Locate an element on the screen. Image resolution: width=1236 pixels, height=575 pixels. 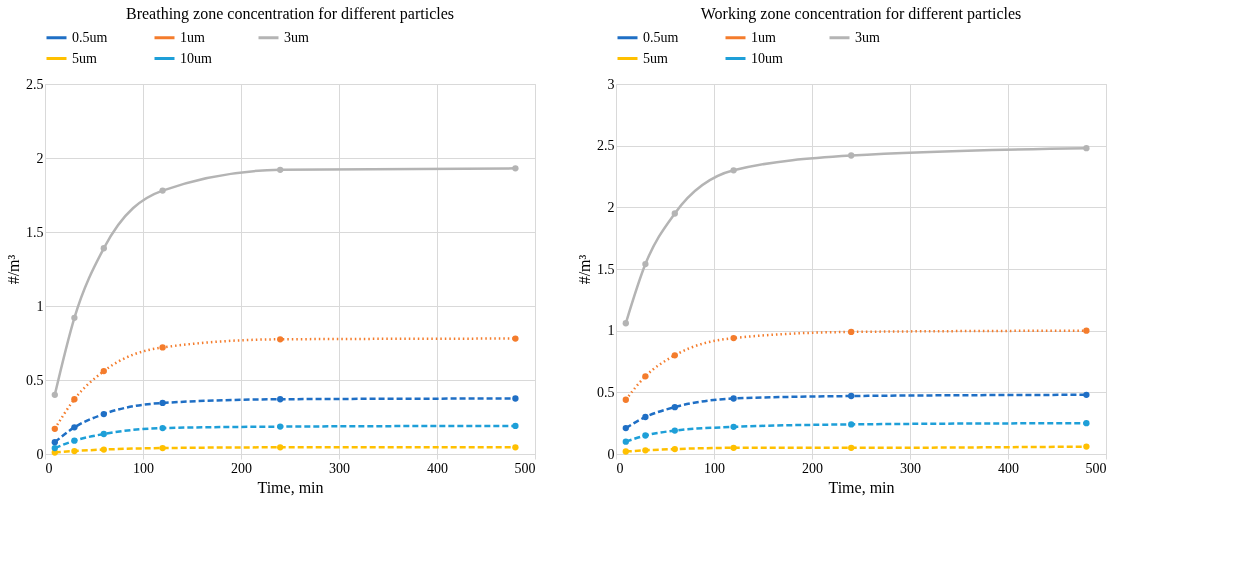
chart-title: Breathing zone concentration for different particles is located at coordinates (290, 14).